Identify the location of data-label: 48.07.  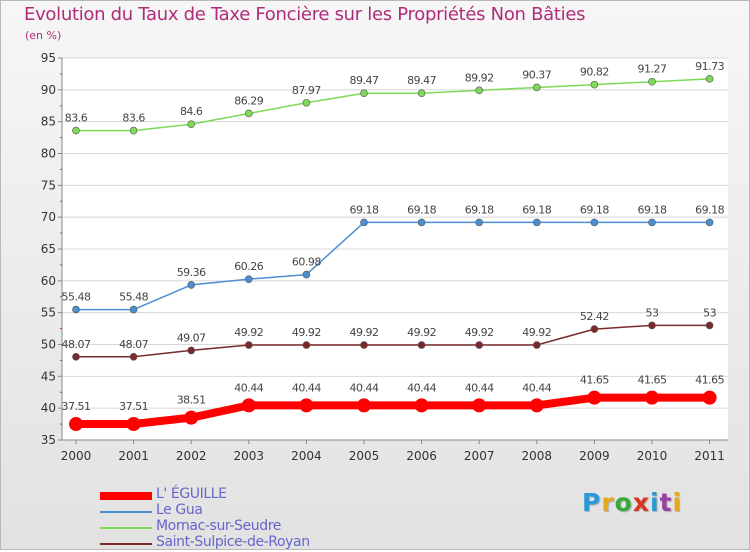
(76, 344).